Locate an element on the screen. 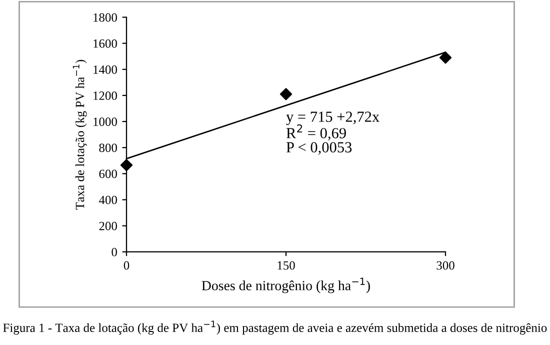  text: Figura 1 - Taxa de lotação (kg de PV ha$^{−1}$) em pastagem de aveia e azevém submetida a doses de nitrogênio is located at coordinates (275, 327).